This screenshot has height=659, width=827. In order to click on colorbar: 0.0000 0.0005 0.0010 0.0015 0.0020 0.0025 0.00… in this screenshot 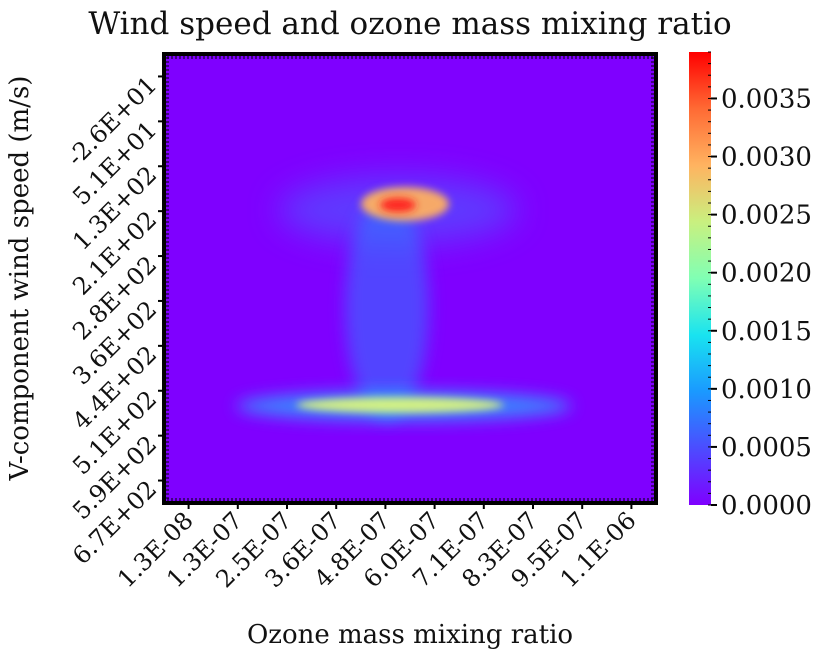, I will do `click(750, 286)`.